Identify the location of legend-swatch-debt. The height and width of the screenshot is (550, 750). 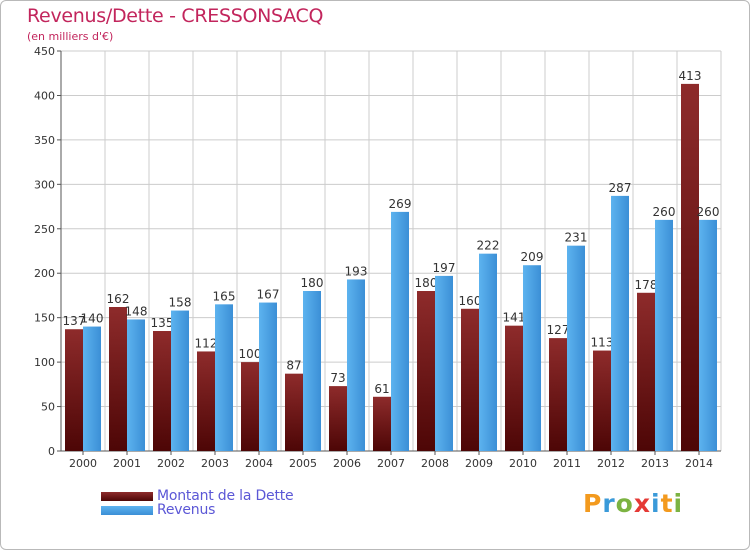
(127, 496).